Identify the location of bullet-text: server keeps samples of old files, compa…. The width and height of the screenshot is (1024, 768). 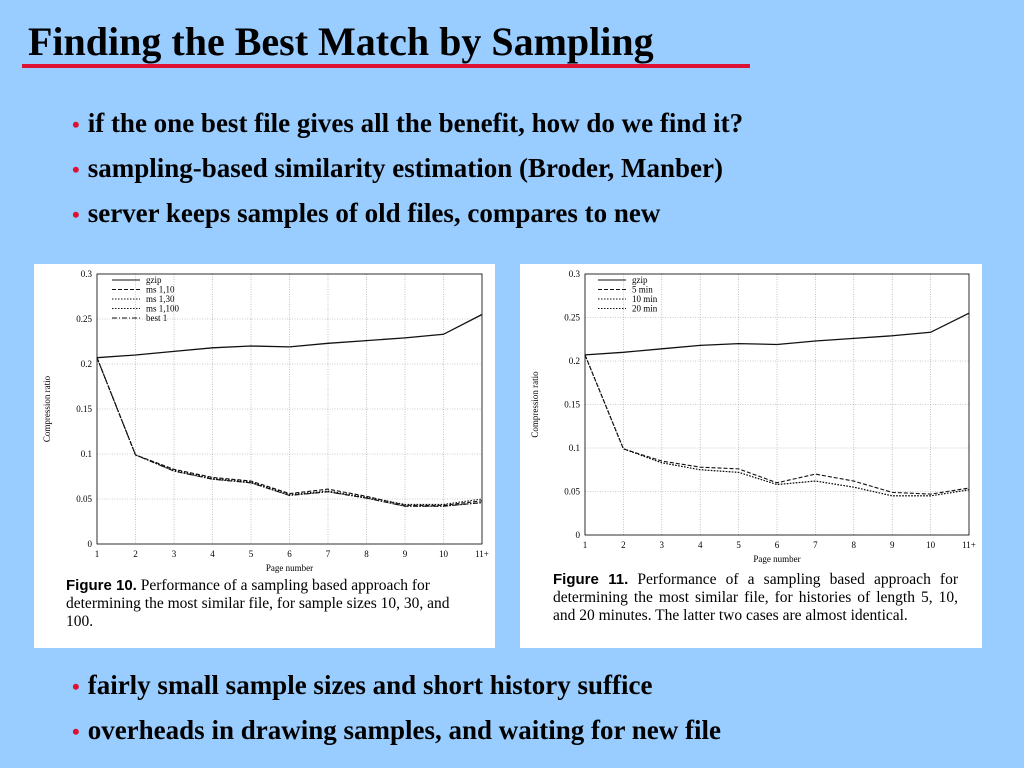
(374, 213).